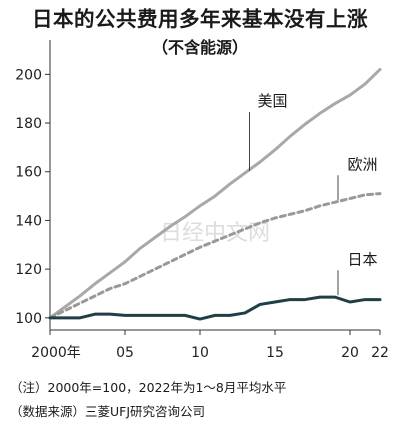 Image resolution: width=400 pixels, height=427 pixels. What do you see at coordinates (200, 353) in the screenshot?
I see `x-tick-label: 10` at bounding box center [200, 353].